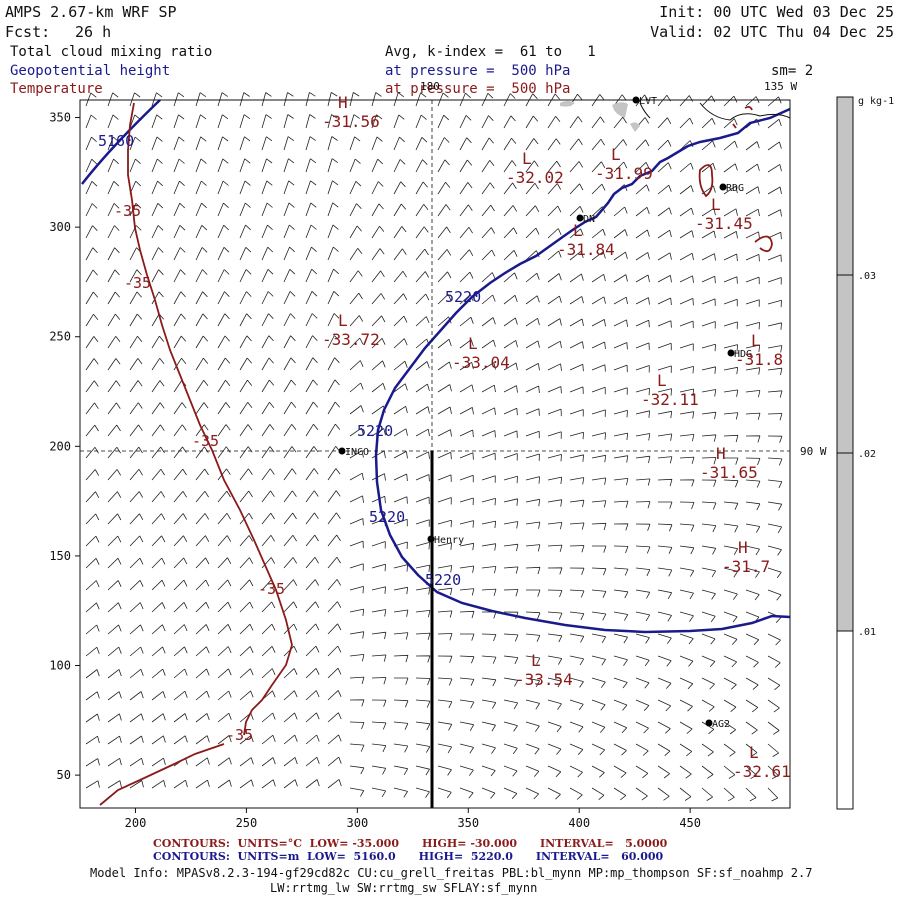 The image size is (900, 900). Describe the element at coordinates (706, 181) in the screenshot. I see `temp-contour-rdg` at that location.